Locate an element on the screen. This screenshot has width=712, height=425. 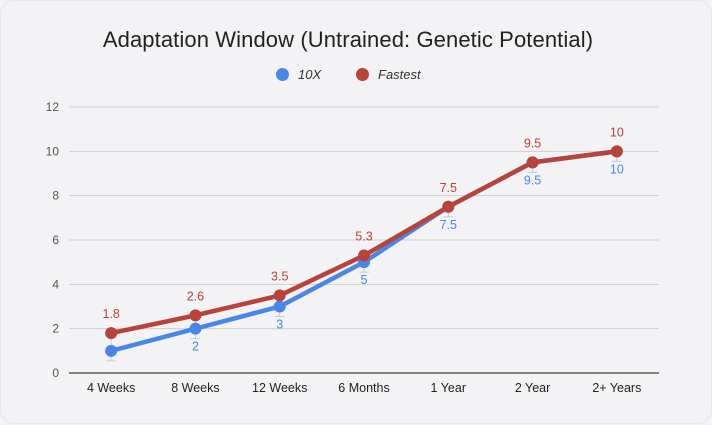
legend: 10X Fastest is located at coordinates (356, 77).